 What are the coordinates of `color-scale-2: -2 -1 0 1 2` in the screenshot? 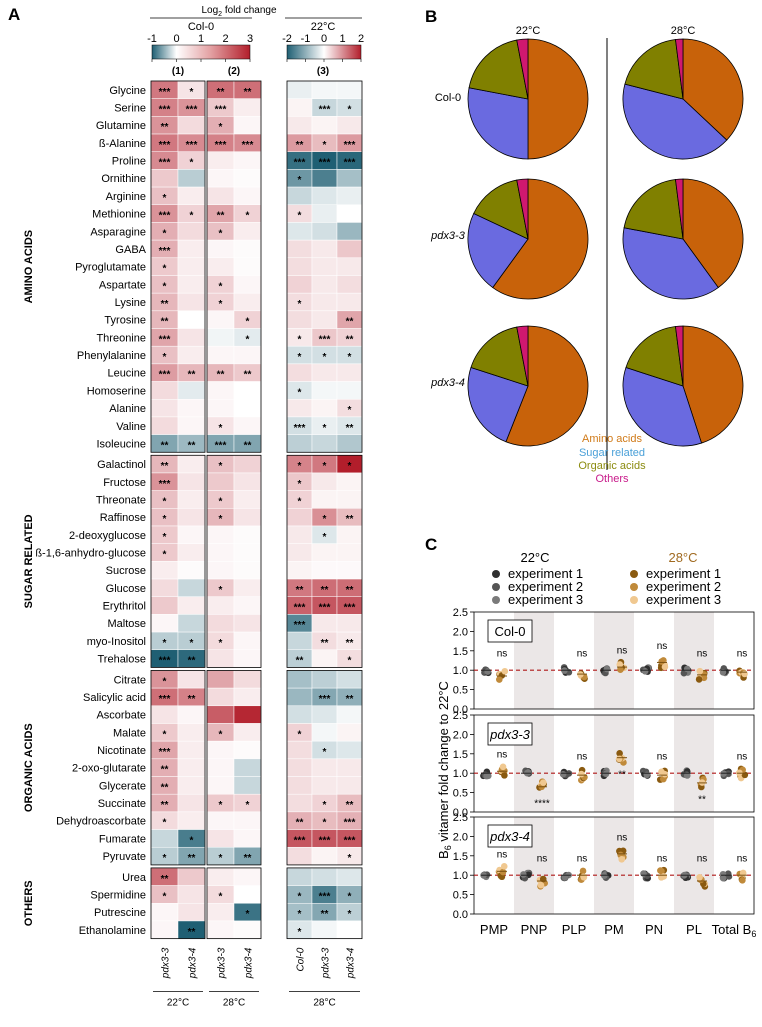 It's located at (323, 47).